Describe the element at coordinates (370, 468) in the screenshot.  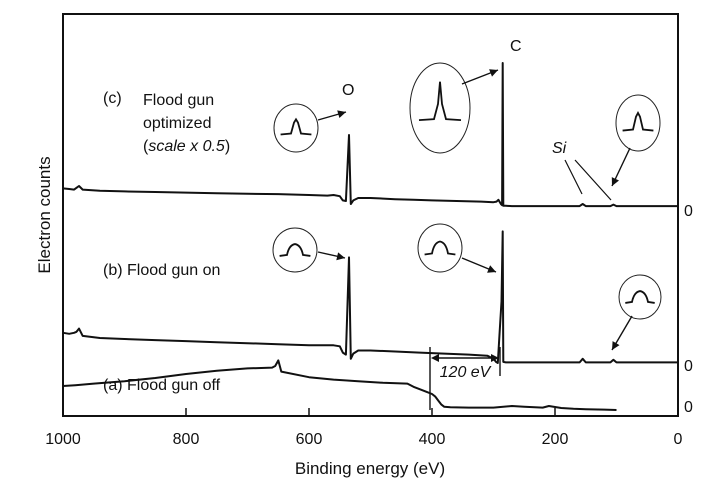
I see `x-axis-label: Binding energy (eV)` at that location.